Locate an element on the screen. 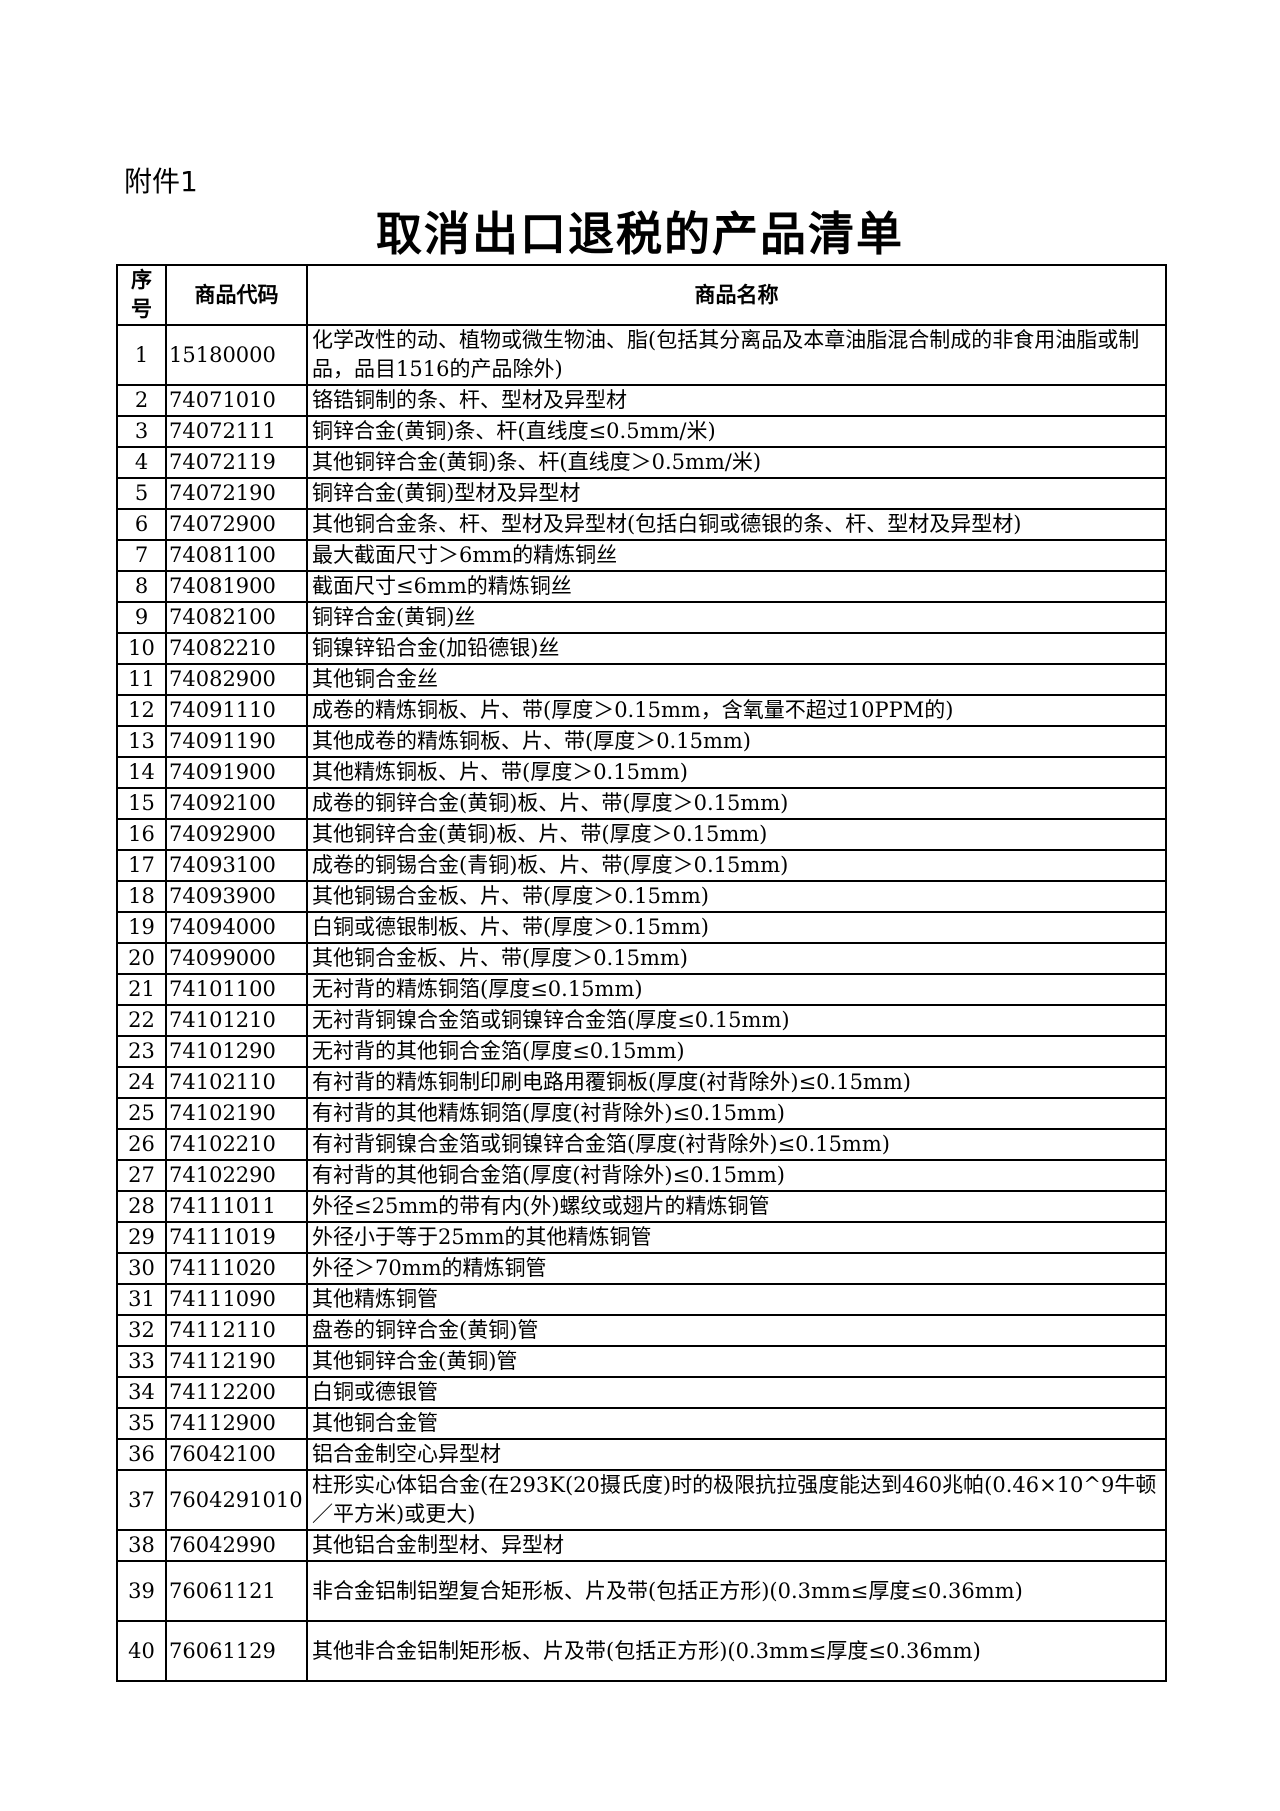 The height and width of the screenshot is (1811, 1280). product-code: 74102110 is located at coordinates (236, 1082).